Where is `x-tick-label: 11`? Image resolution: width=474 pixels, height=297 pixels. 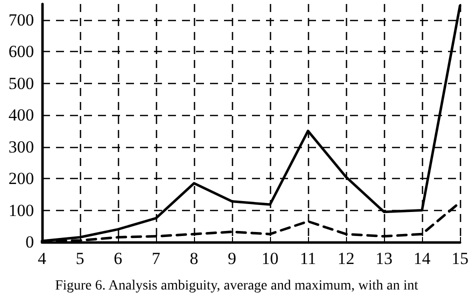 x-tick-label: 11 is located at coordinates (308, 258).